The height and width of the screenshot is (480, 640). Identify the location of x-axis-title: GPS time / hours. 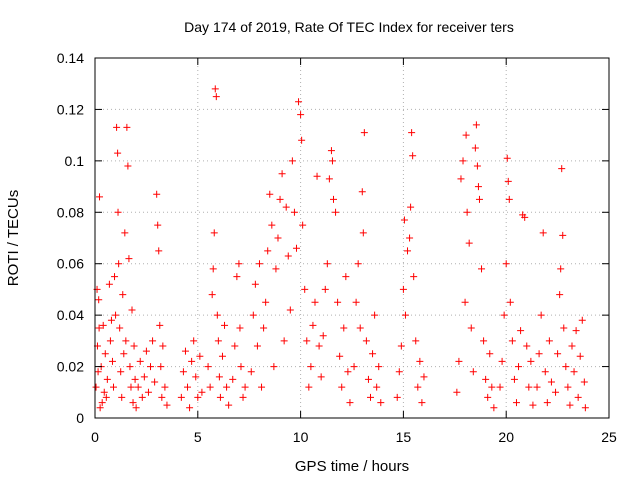
(352, 466).